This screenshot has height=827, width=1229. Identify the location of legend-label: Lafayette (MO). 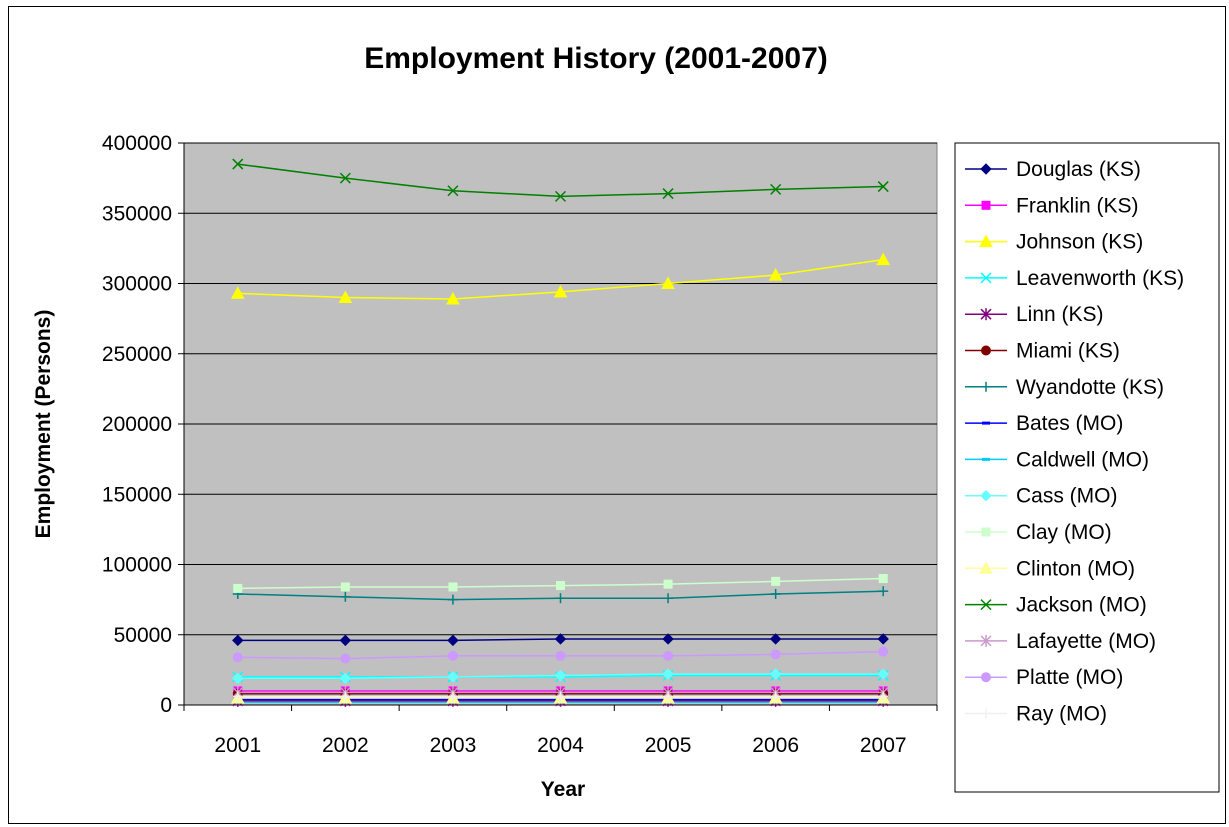
(1086, 641).